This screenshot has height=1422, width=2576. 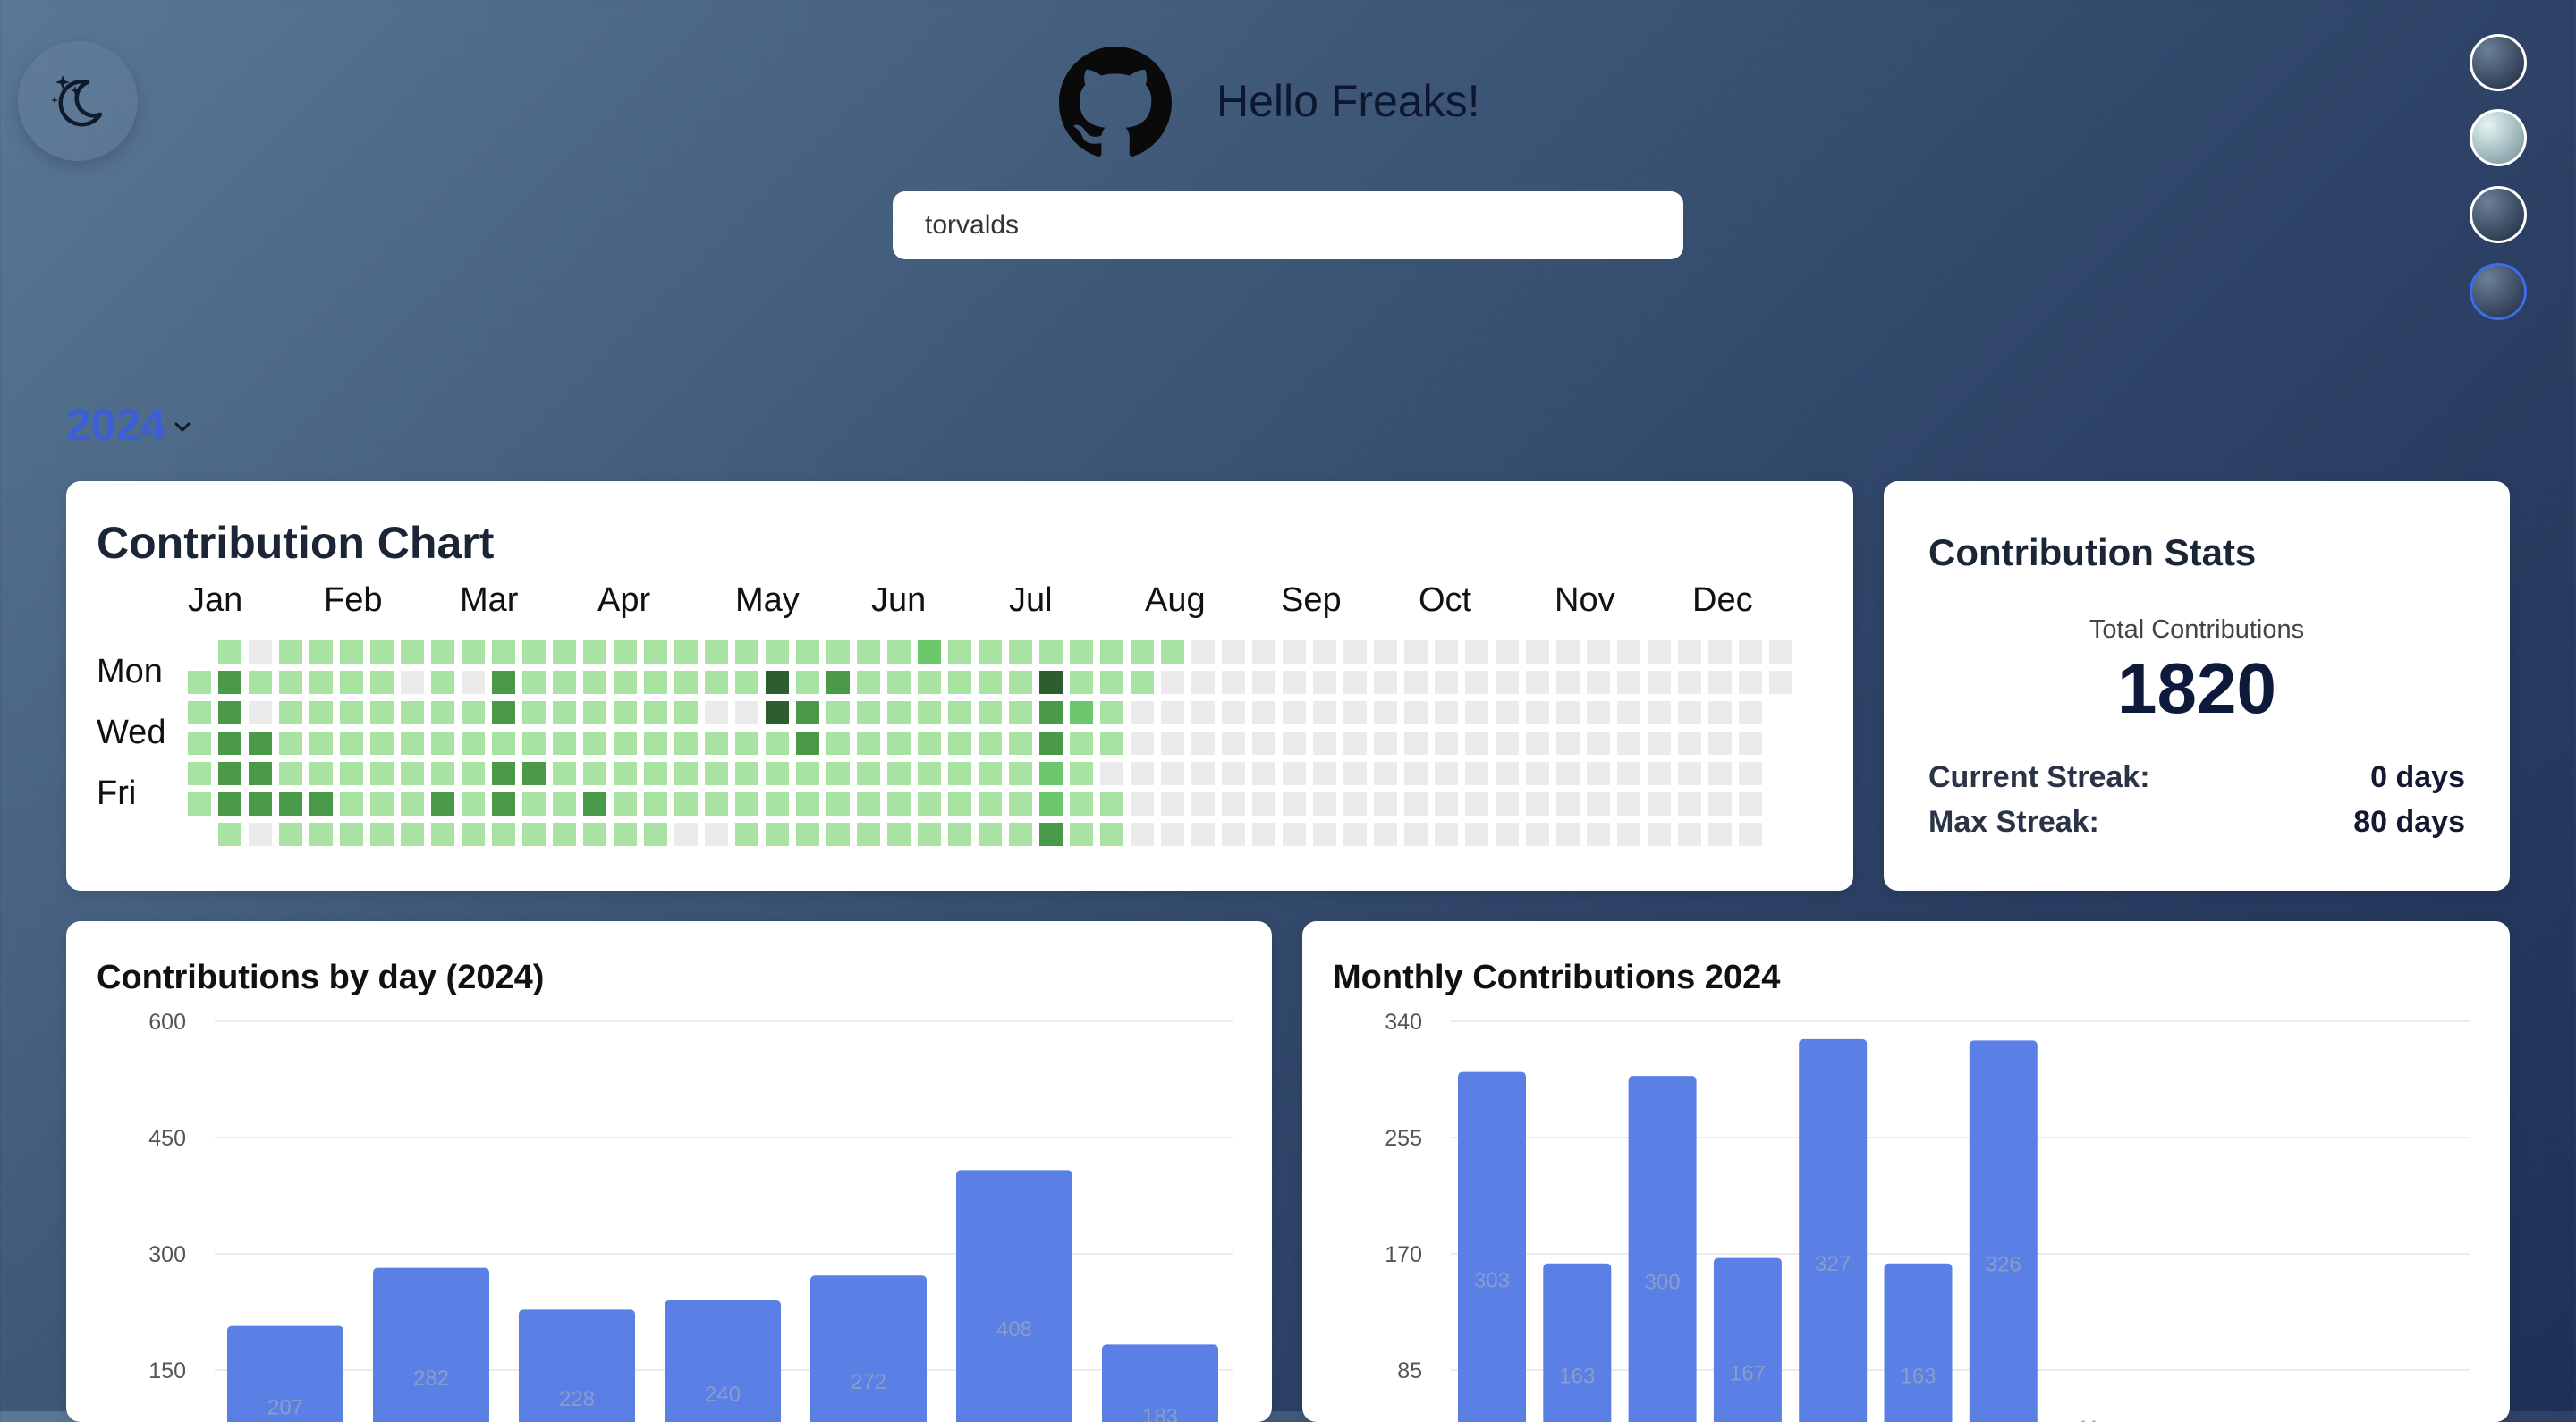 I want to click on username-search-input, so click(x=1288, y=225).